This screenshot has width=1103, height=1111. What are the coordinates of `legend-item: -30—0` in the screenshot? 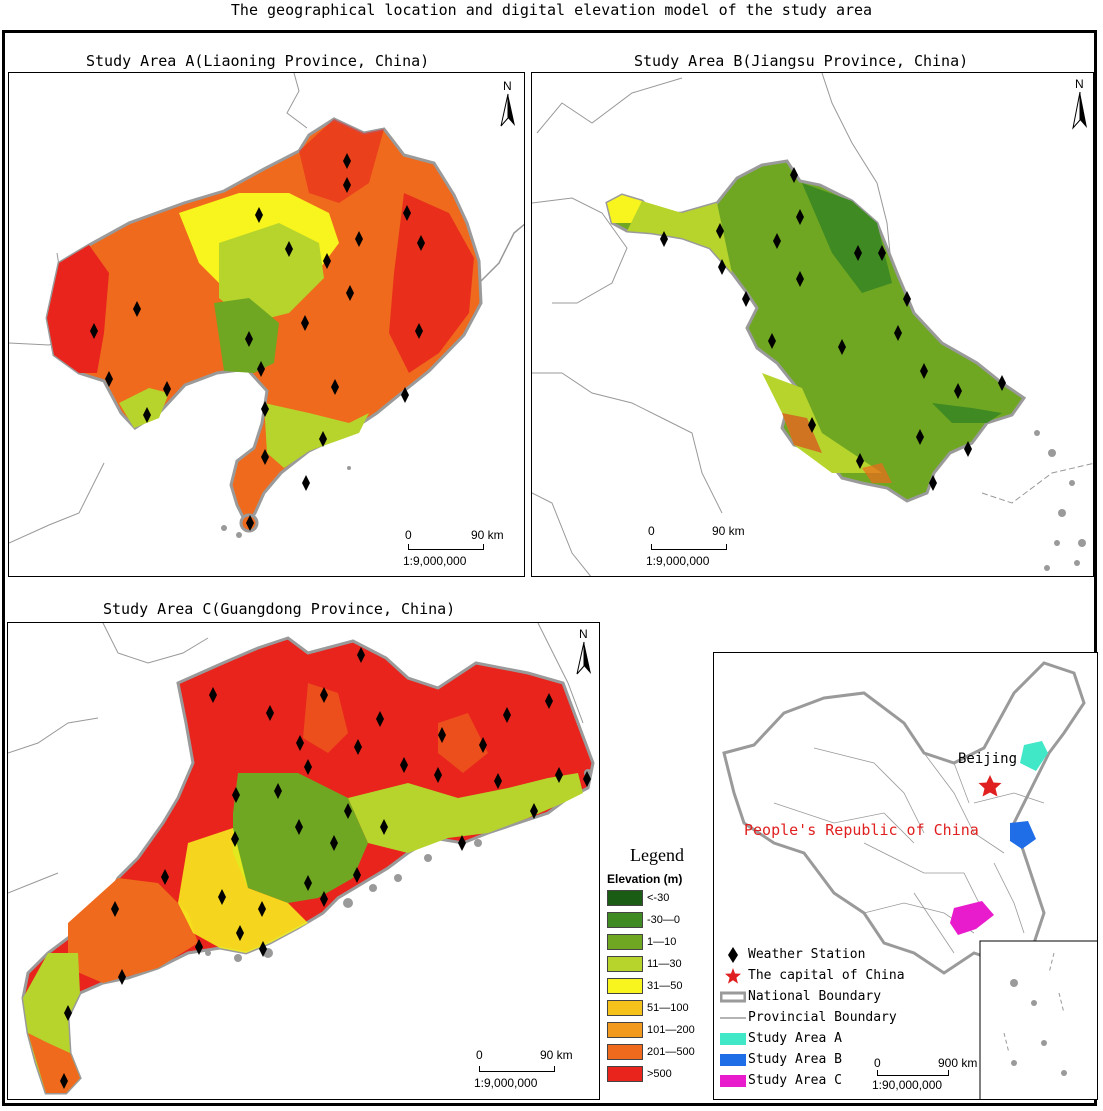 It's located at (657, 919).